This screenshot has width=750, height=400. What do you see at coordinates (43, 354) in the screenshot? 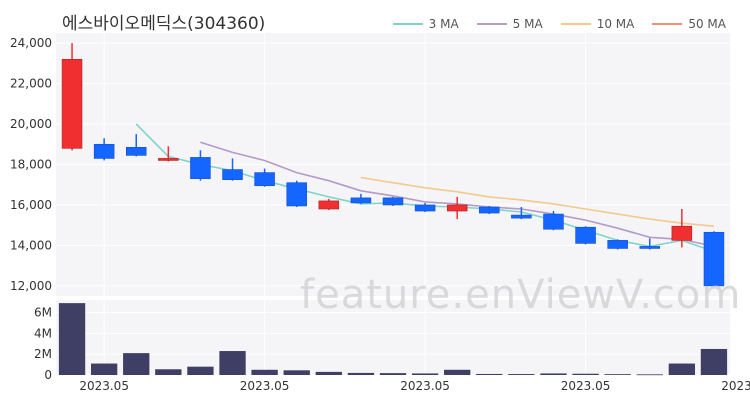
I see `volume-tick-label: 2M` at bounding box center [43, 354].